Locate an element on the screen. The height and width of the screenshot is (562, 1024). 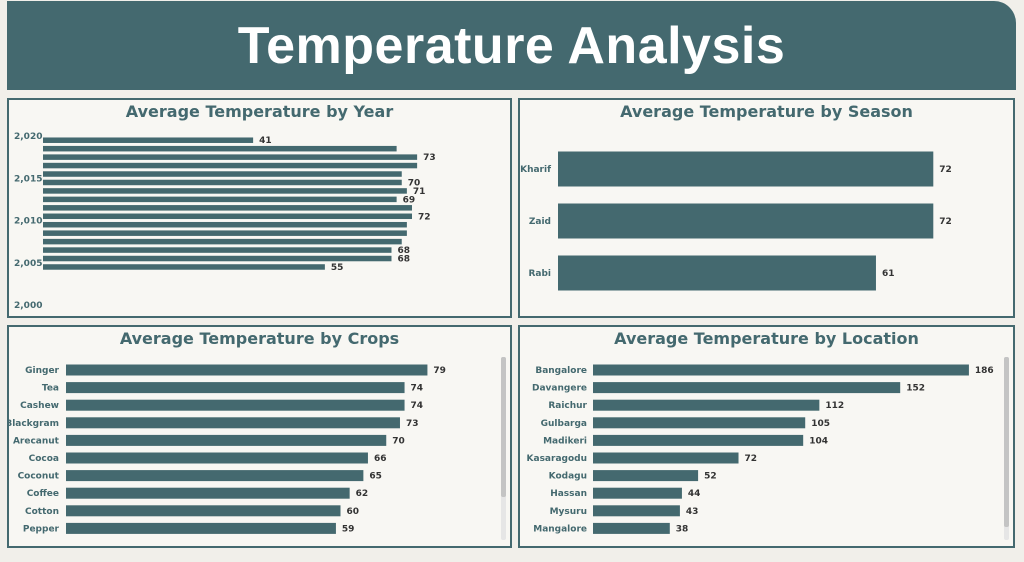
data-label: 52 is located at coordinates (710, 477).